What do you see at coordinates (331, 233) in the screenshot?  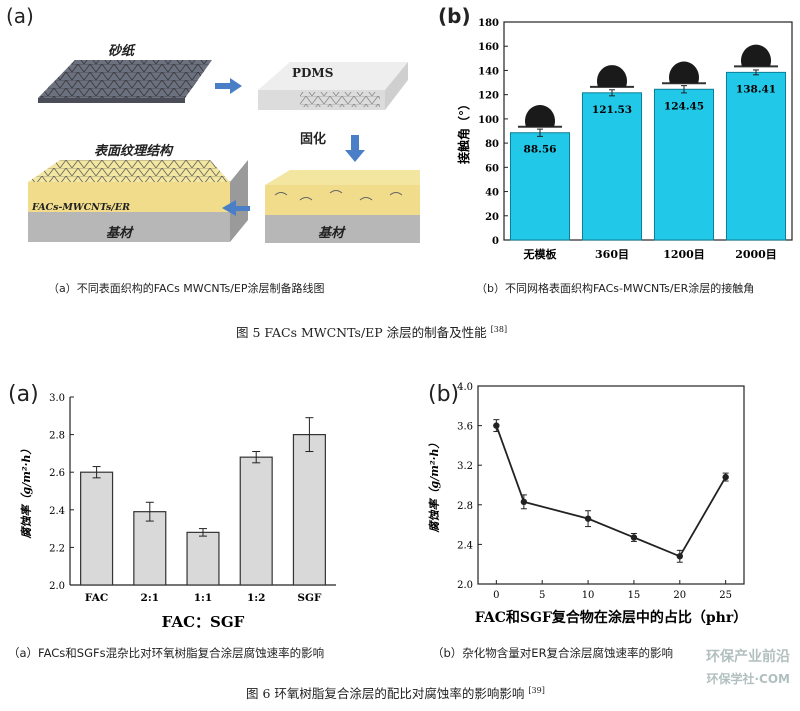 I see `label-substrate-right: 基材` at bounding box center [331, 233].